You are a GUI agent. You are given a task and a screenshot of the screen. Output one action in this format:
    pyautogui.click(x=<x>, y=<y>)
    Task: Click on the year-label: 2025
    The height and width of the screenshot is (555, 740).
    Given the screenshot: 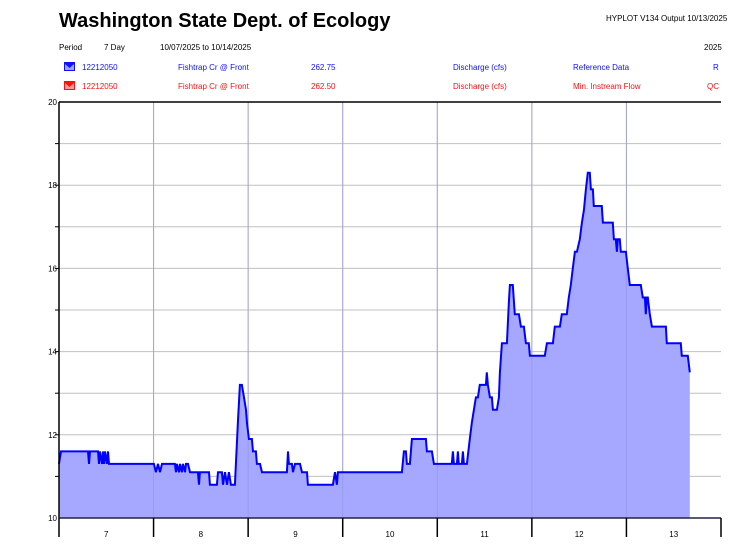 What is the action you would take?
    pyautogui.click(x=713, y=47)
    